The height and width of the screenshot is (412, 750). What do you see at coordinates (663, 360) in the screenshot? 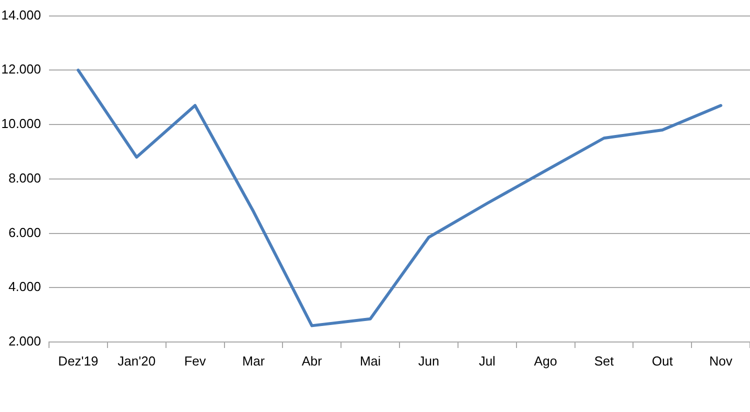
I see `x-tick-label: Out` at bounding box center [663, 360].